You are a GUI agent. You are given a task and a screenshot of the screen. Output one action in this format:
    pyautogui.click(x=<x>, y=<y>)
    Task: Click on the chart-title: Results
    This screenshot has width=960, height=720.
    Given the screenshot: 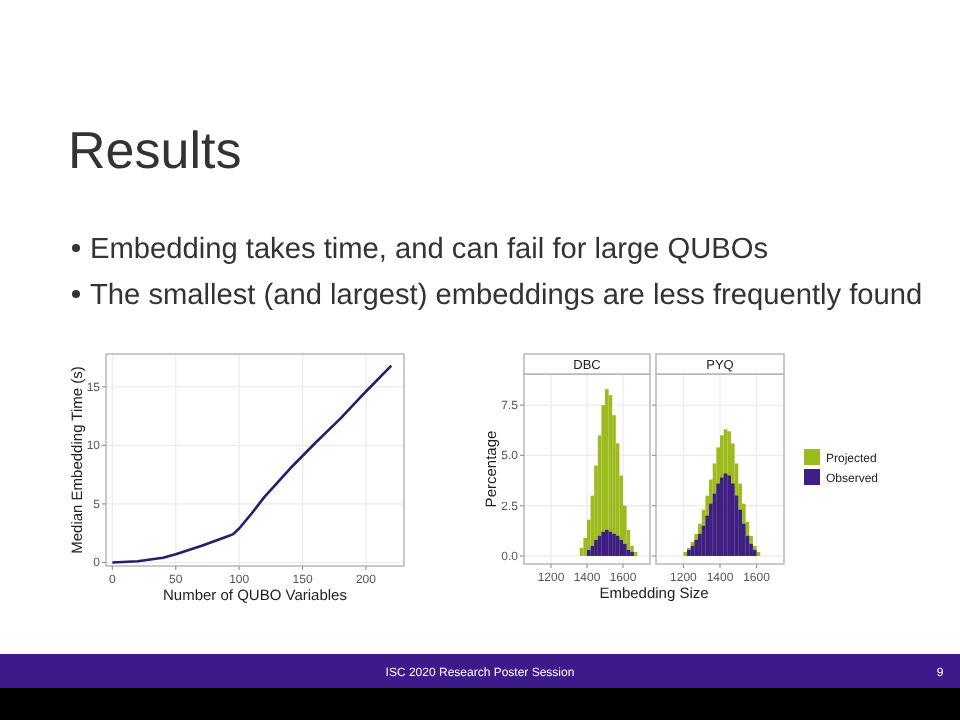 What is the action you would take?
    pyautogui.click(x=155, y=150)
    